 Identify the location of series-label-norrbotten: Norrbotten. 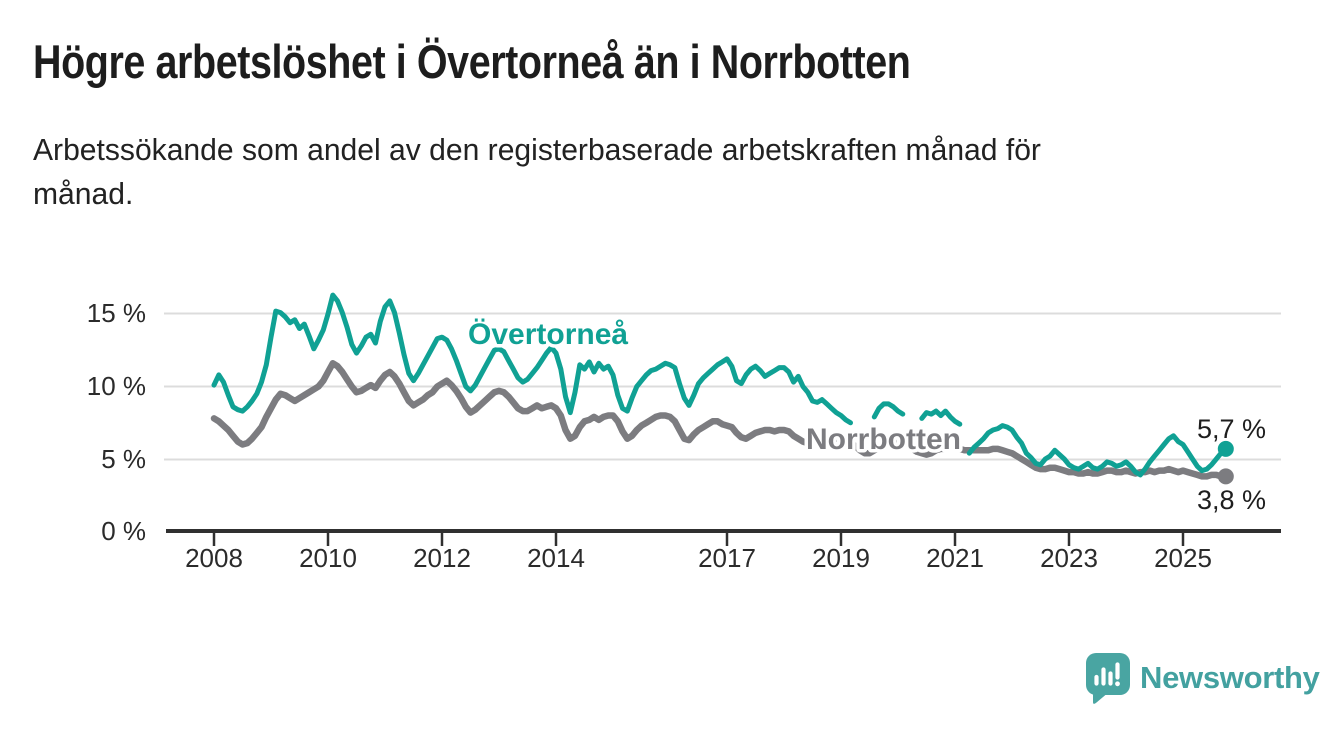
(883, 439).